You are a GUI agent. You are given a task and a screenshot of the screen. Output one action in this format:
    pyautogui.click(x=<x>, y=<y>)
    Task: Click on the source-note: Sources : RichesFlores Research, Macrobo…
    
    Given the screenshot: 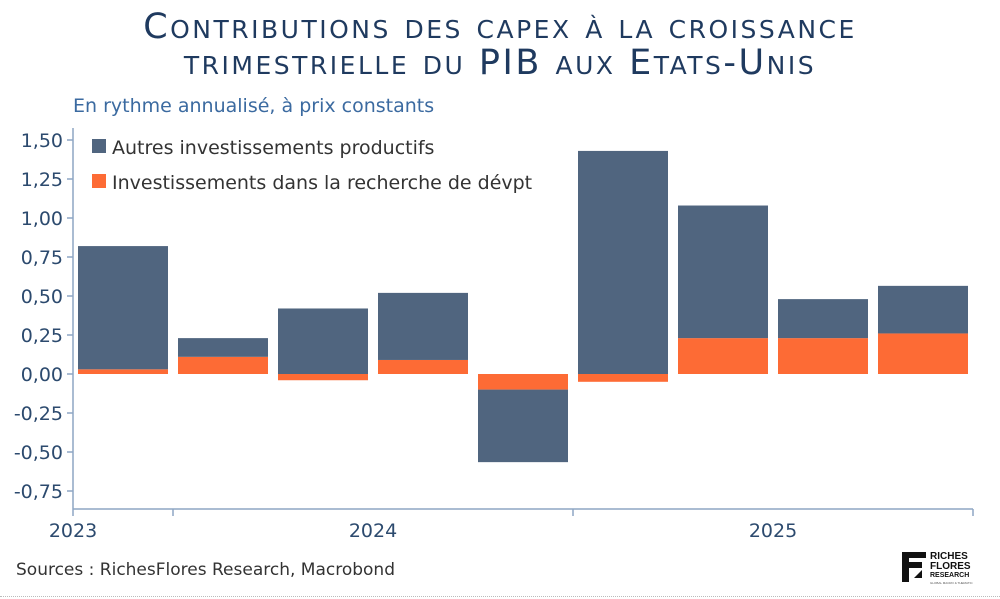 What is the action you would take?
    pyautogui.click(x=205, y=570)
    